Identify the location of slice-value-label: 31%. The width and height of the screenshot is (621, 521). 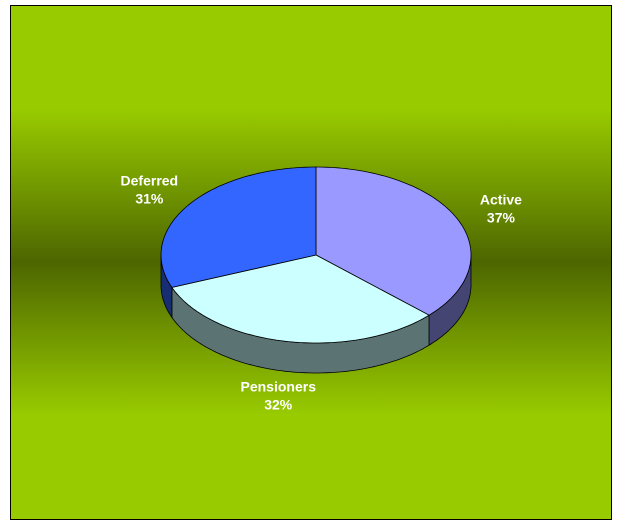
(149, 198).